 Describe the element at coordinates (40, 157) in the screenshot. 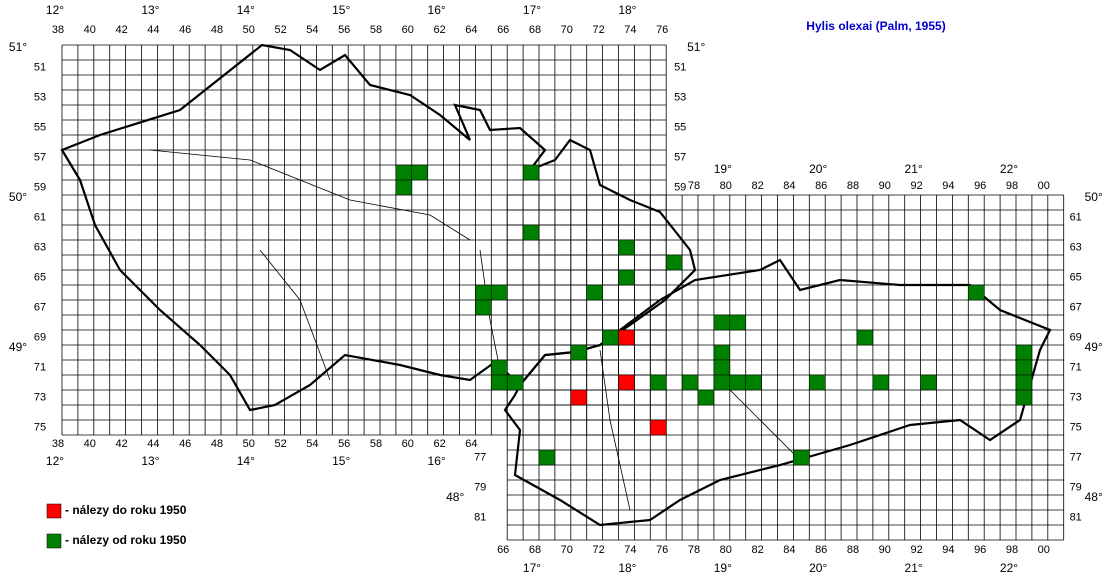

I see `row-label: 57` at that location.